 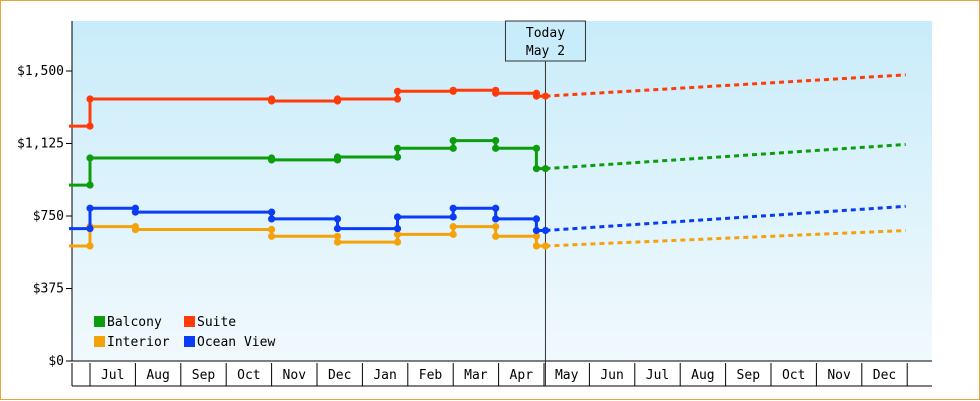 I want to click on y-tick-label: $0, so click(x=56, y=361).